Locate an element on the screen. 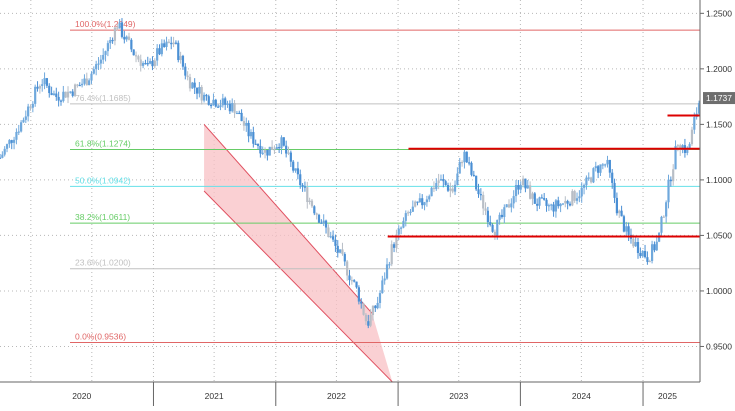 Image resolution: width=735 pixels, height=411 pixels. y-tick-label: 1.2500 is located at coordinates (719, 13).